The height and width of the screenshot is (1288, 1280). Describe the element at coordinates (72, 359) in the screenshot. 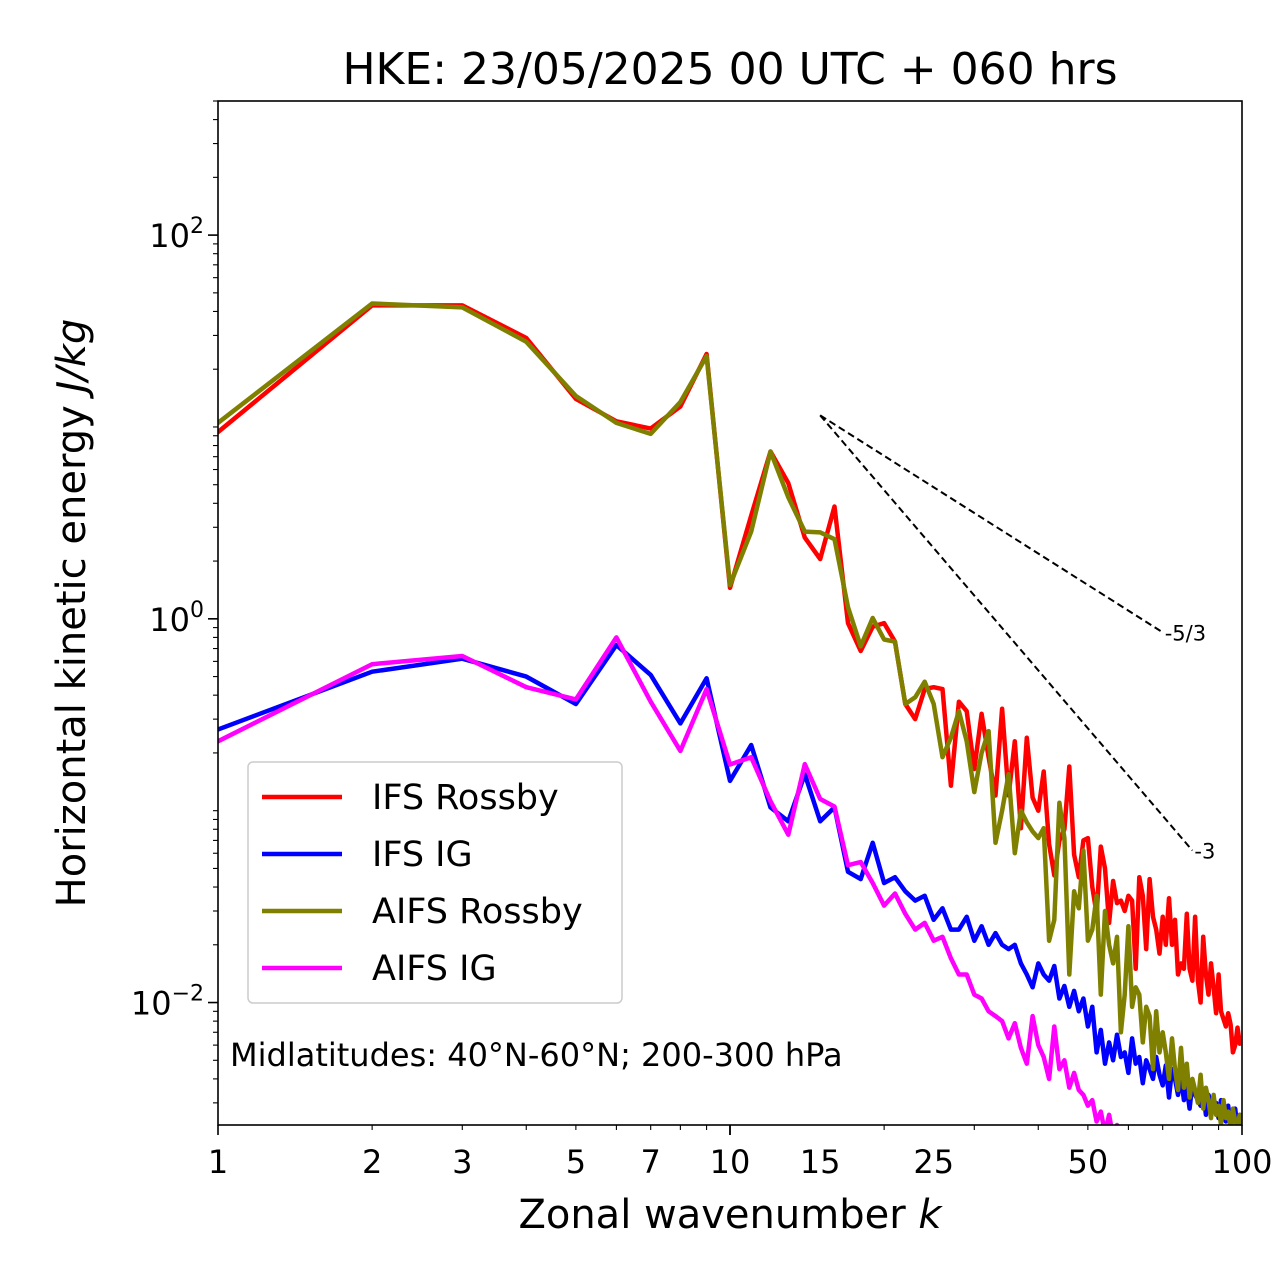

I see `y-axis-label-var: J/kg` at that location.